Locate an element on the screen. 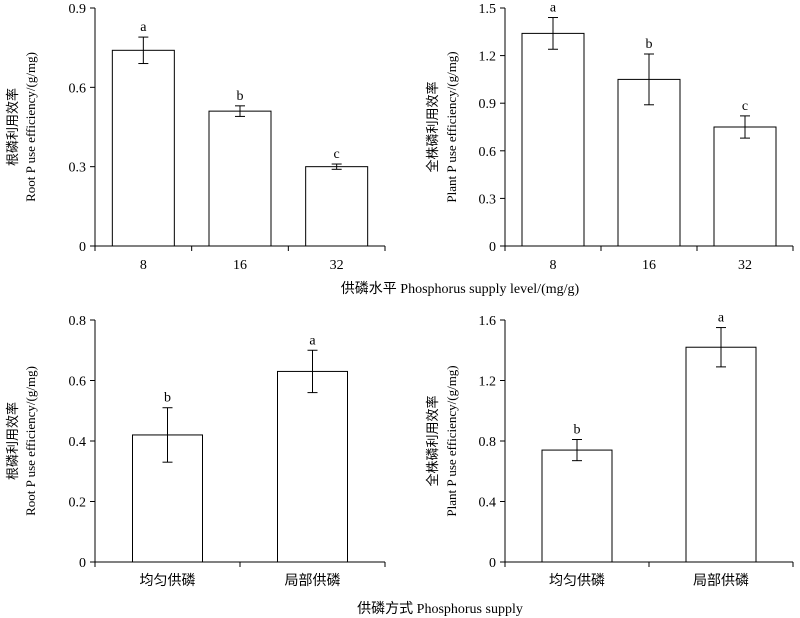 The height and width of the screenshot is (618, 800). y-tick-label: 0.2 is located at coordinates (78, 503).